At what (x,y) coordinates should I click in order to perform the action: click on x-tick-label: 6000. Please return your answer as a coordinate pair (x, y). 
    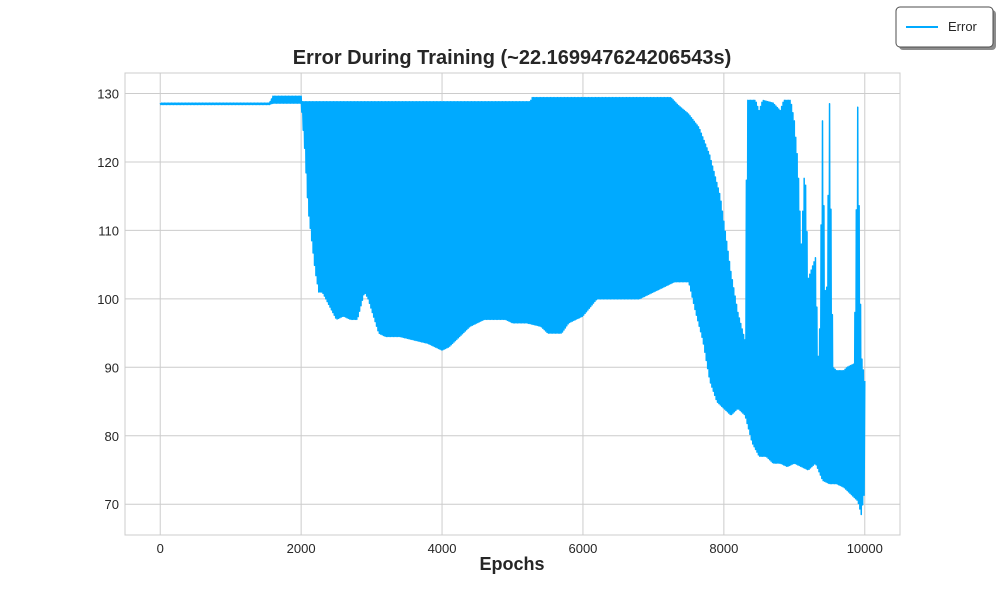
    Looking at the image, I should click on (582, 548).